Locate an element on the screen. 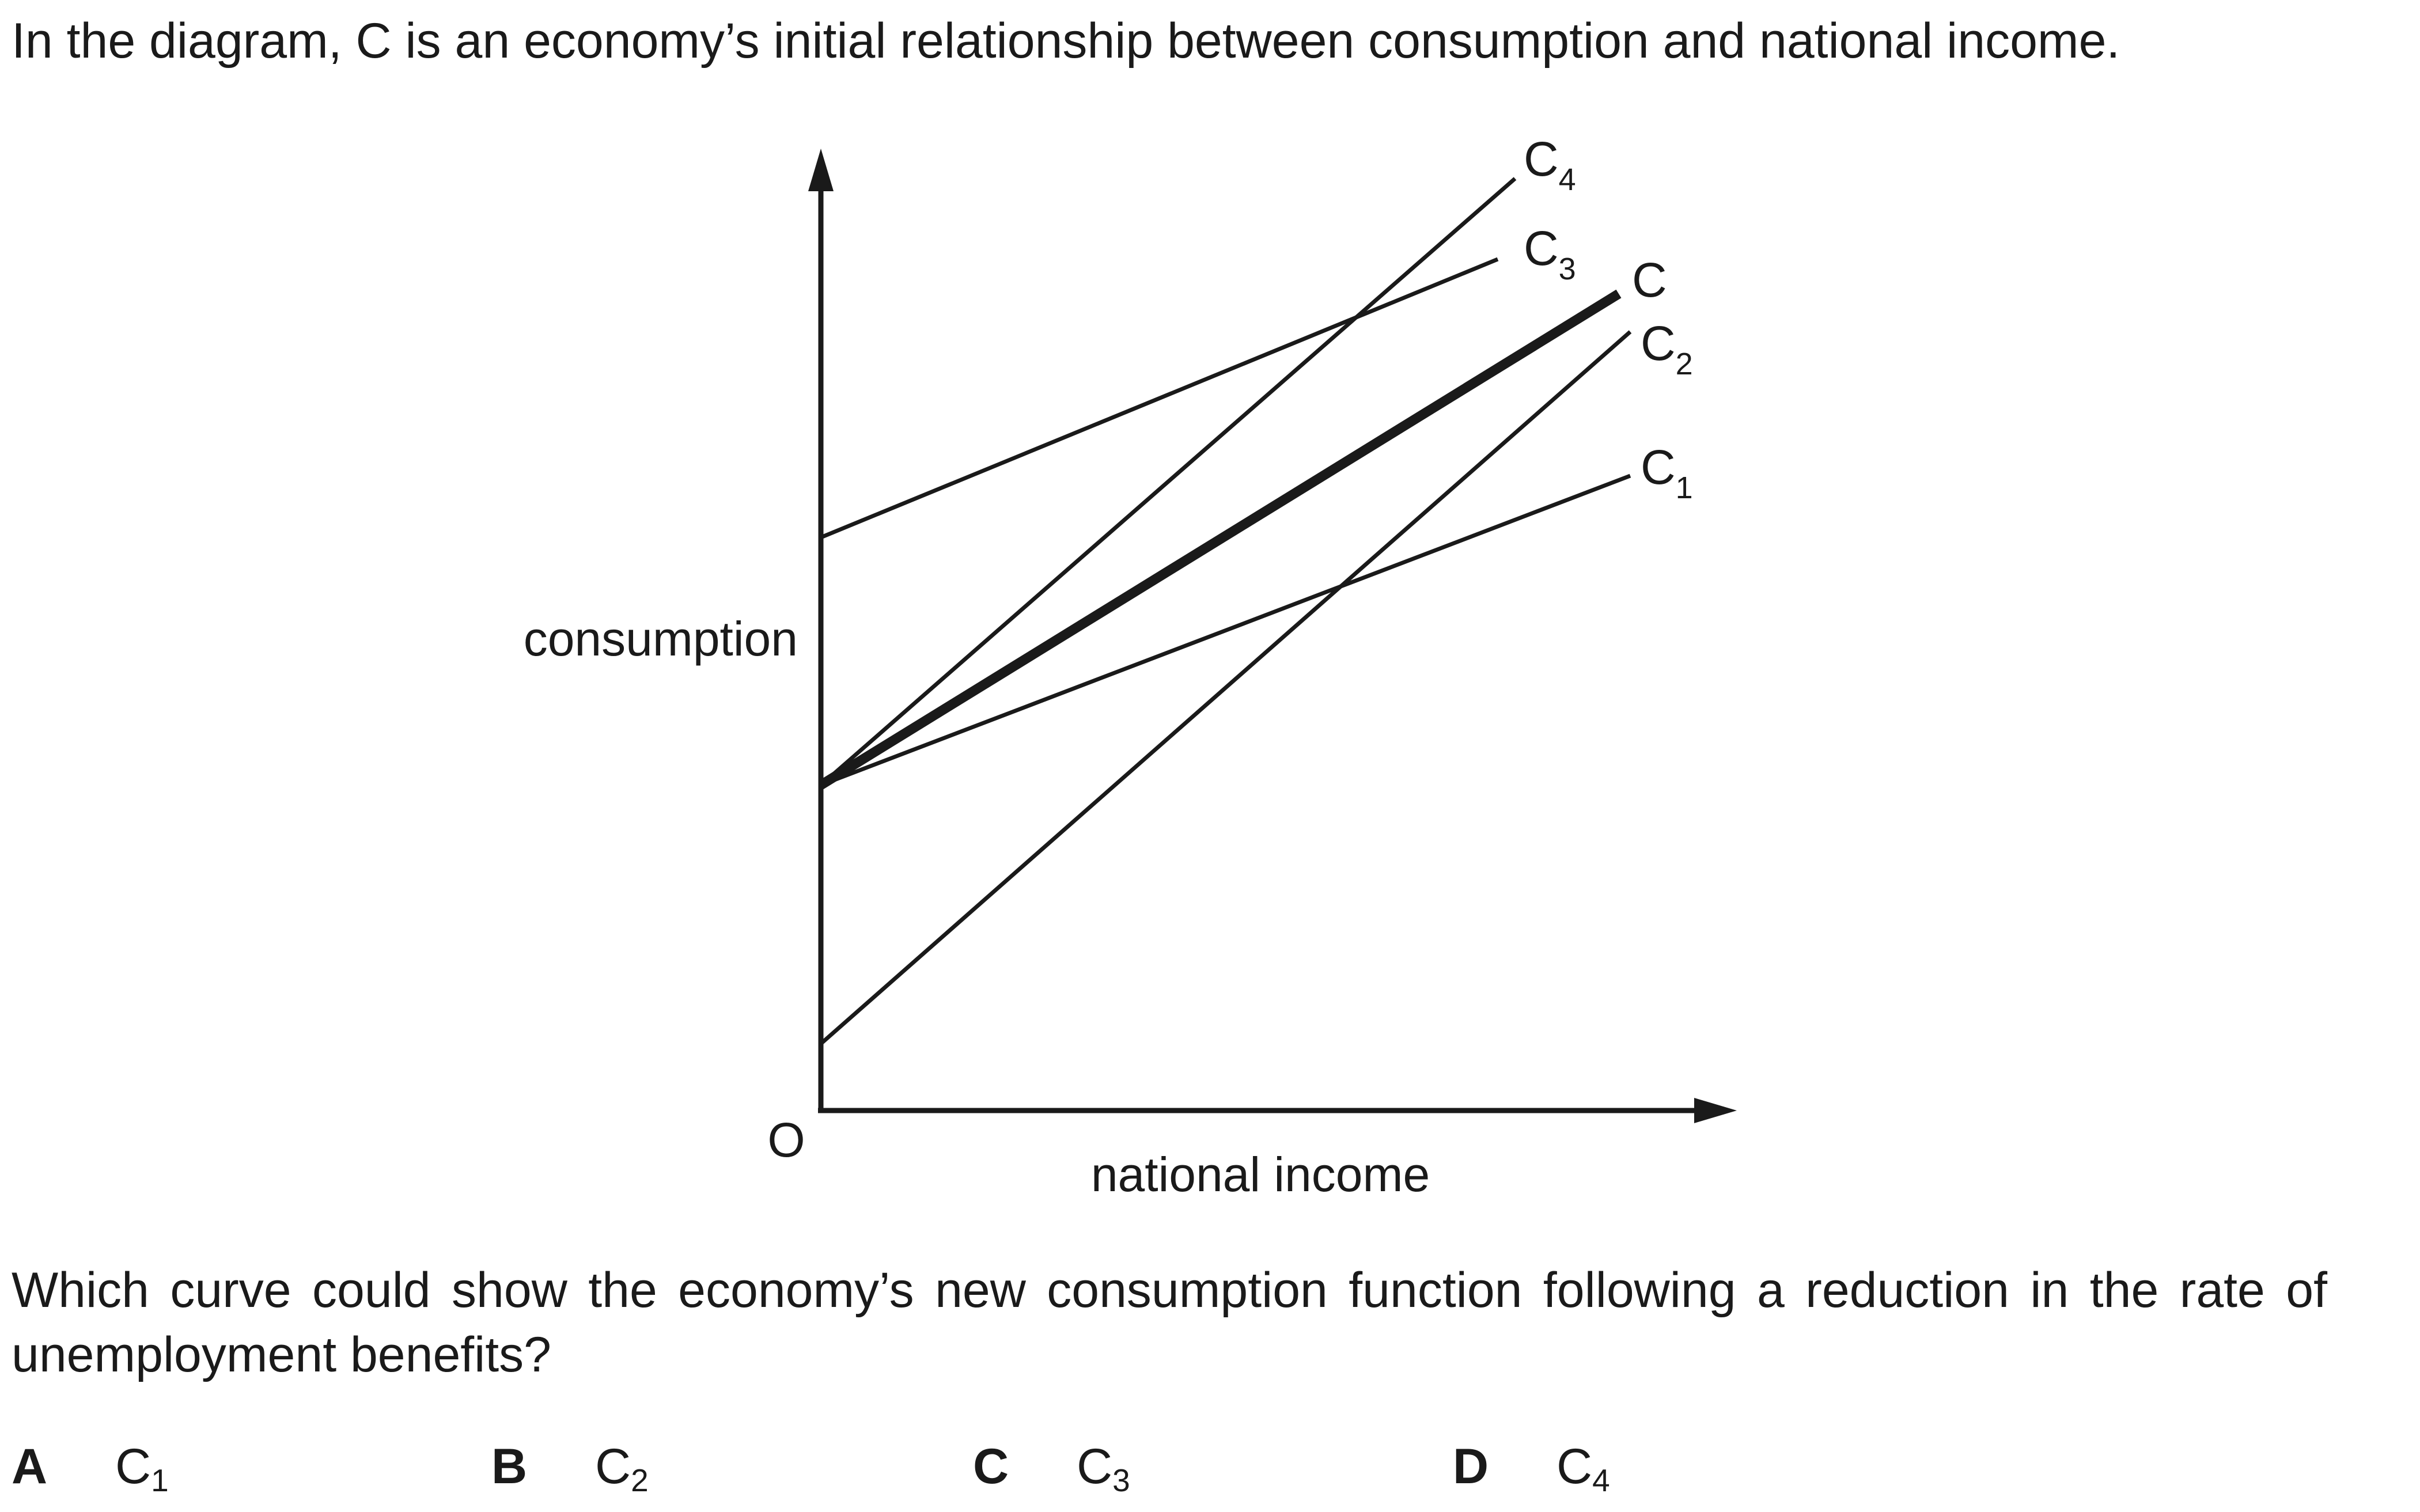  option-curve-subscript: 2 is located at coordinates (640, 1480).